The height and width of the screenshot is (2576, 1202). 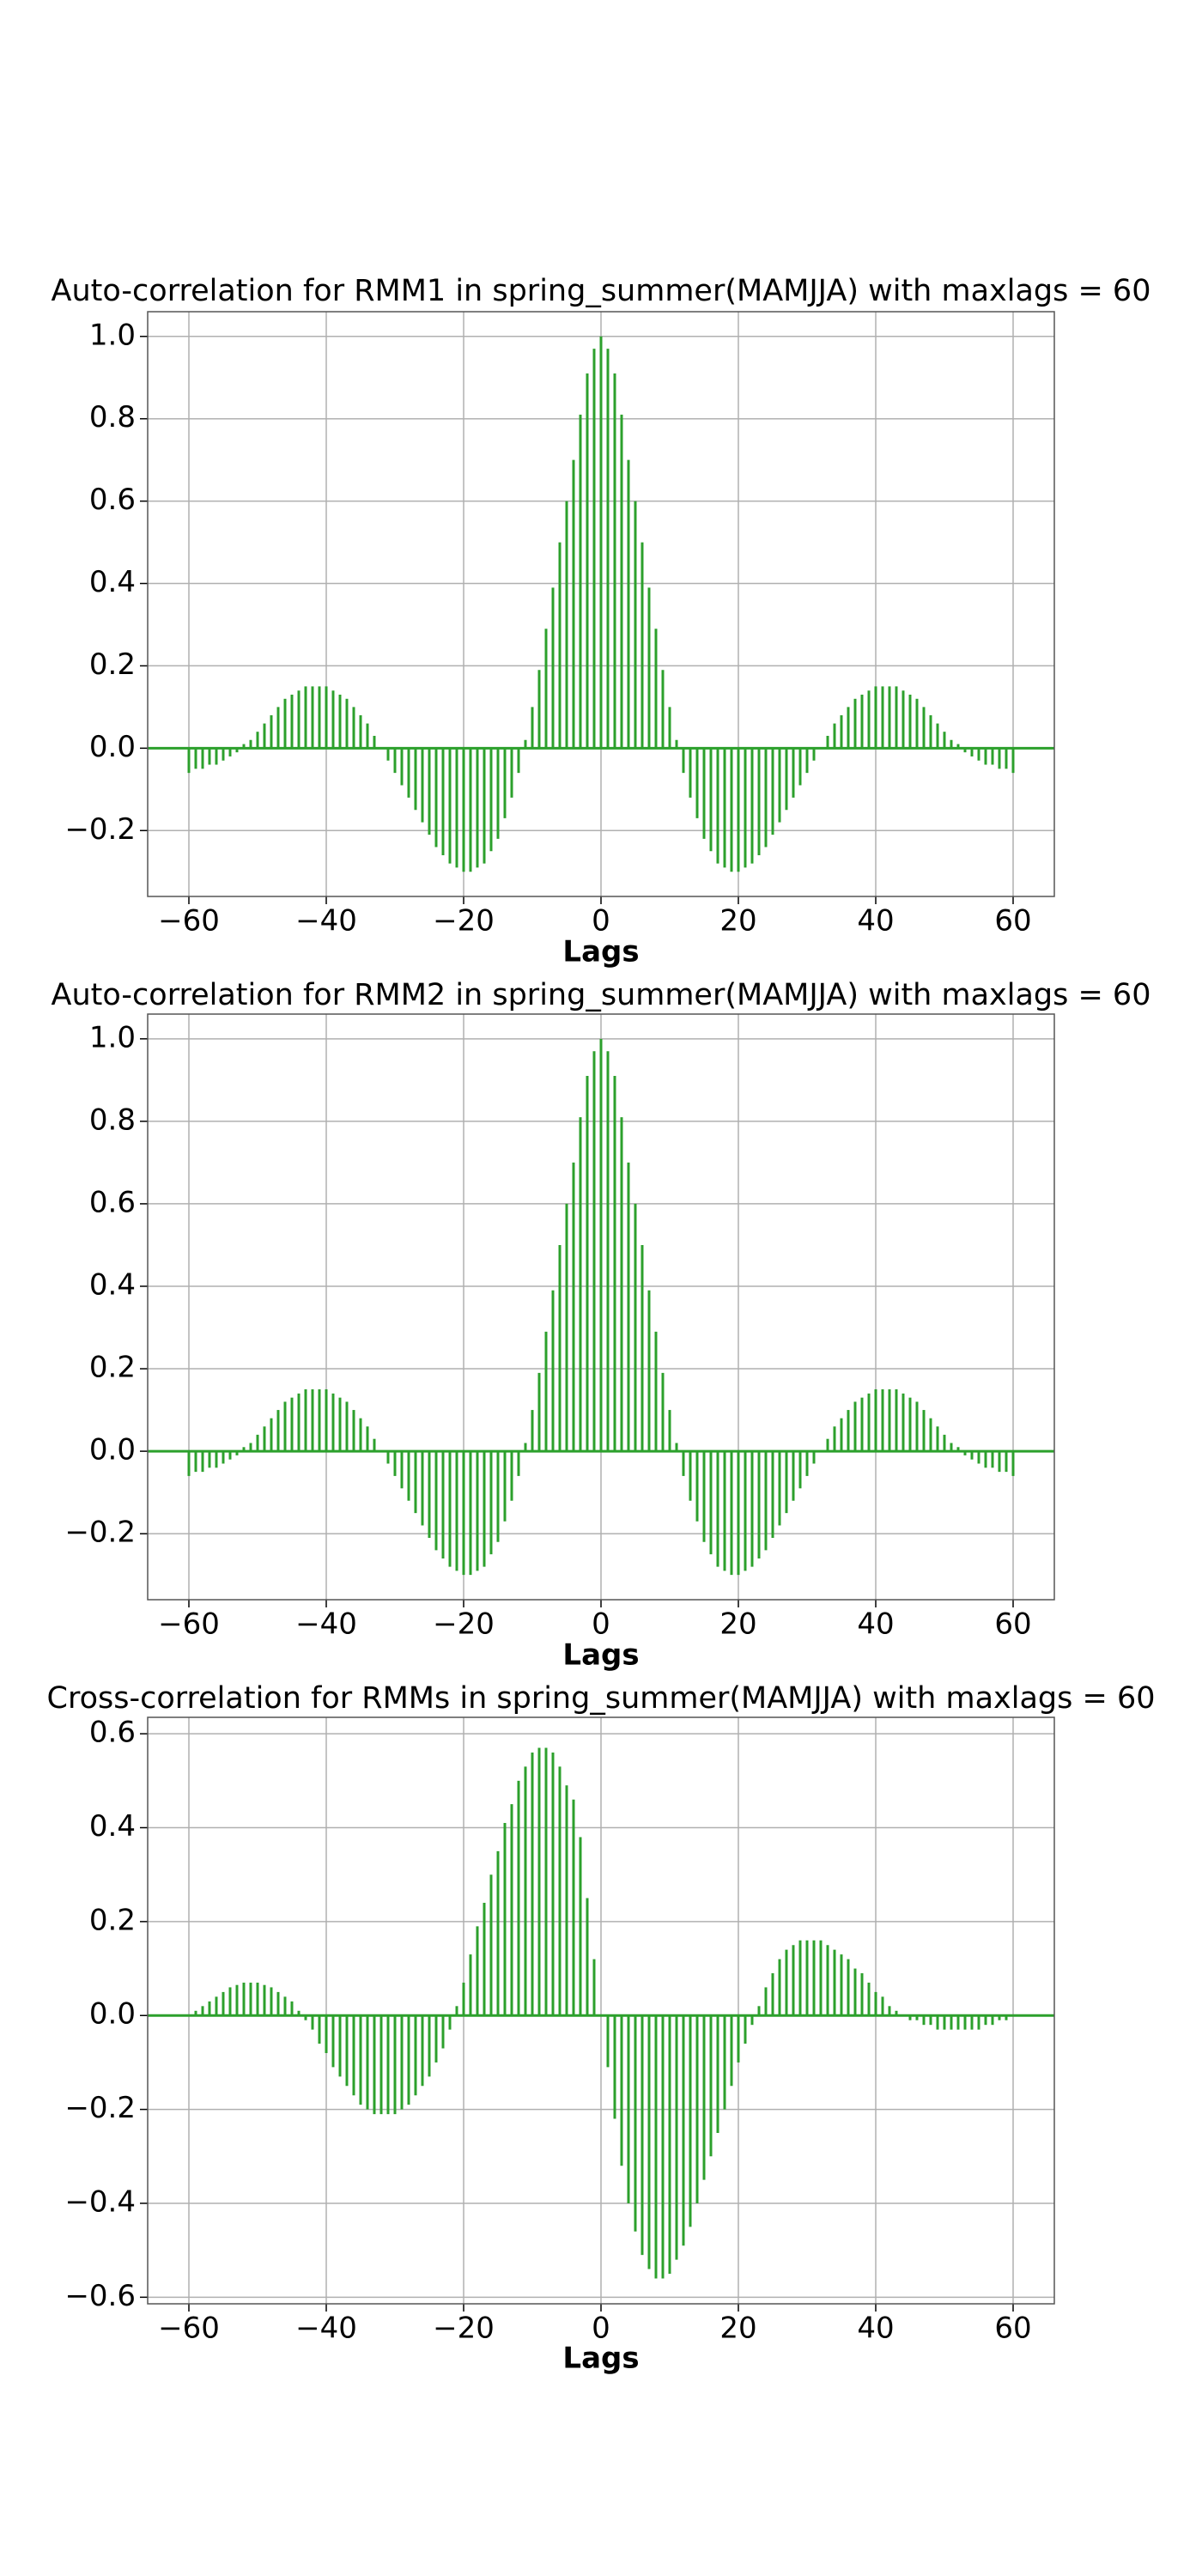 What do you see at coordinates (100, 2201) in the screenshot?
I see `y-tick-label: −0.4` at bounding box center [100, 2201].